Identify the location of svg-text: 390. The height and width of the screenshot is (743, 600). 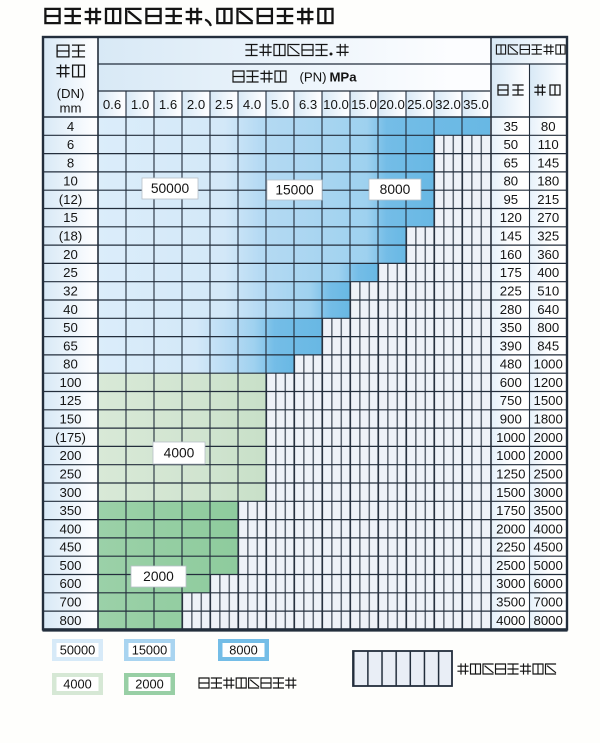
(511, 345).